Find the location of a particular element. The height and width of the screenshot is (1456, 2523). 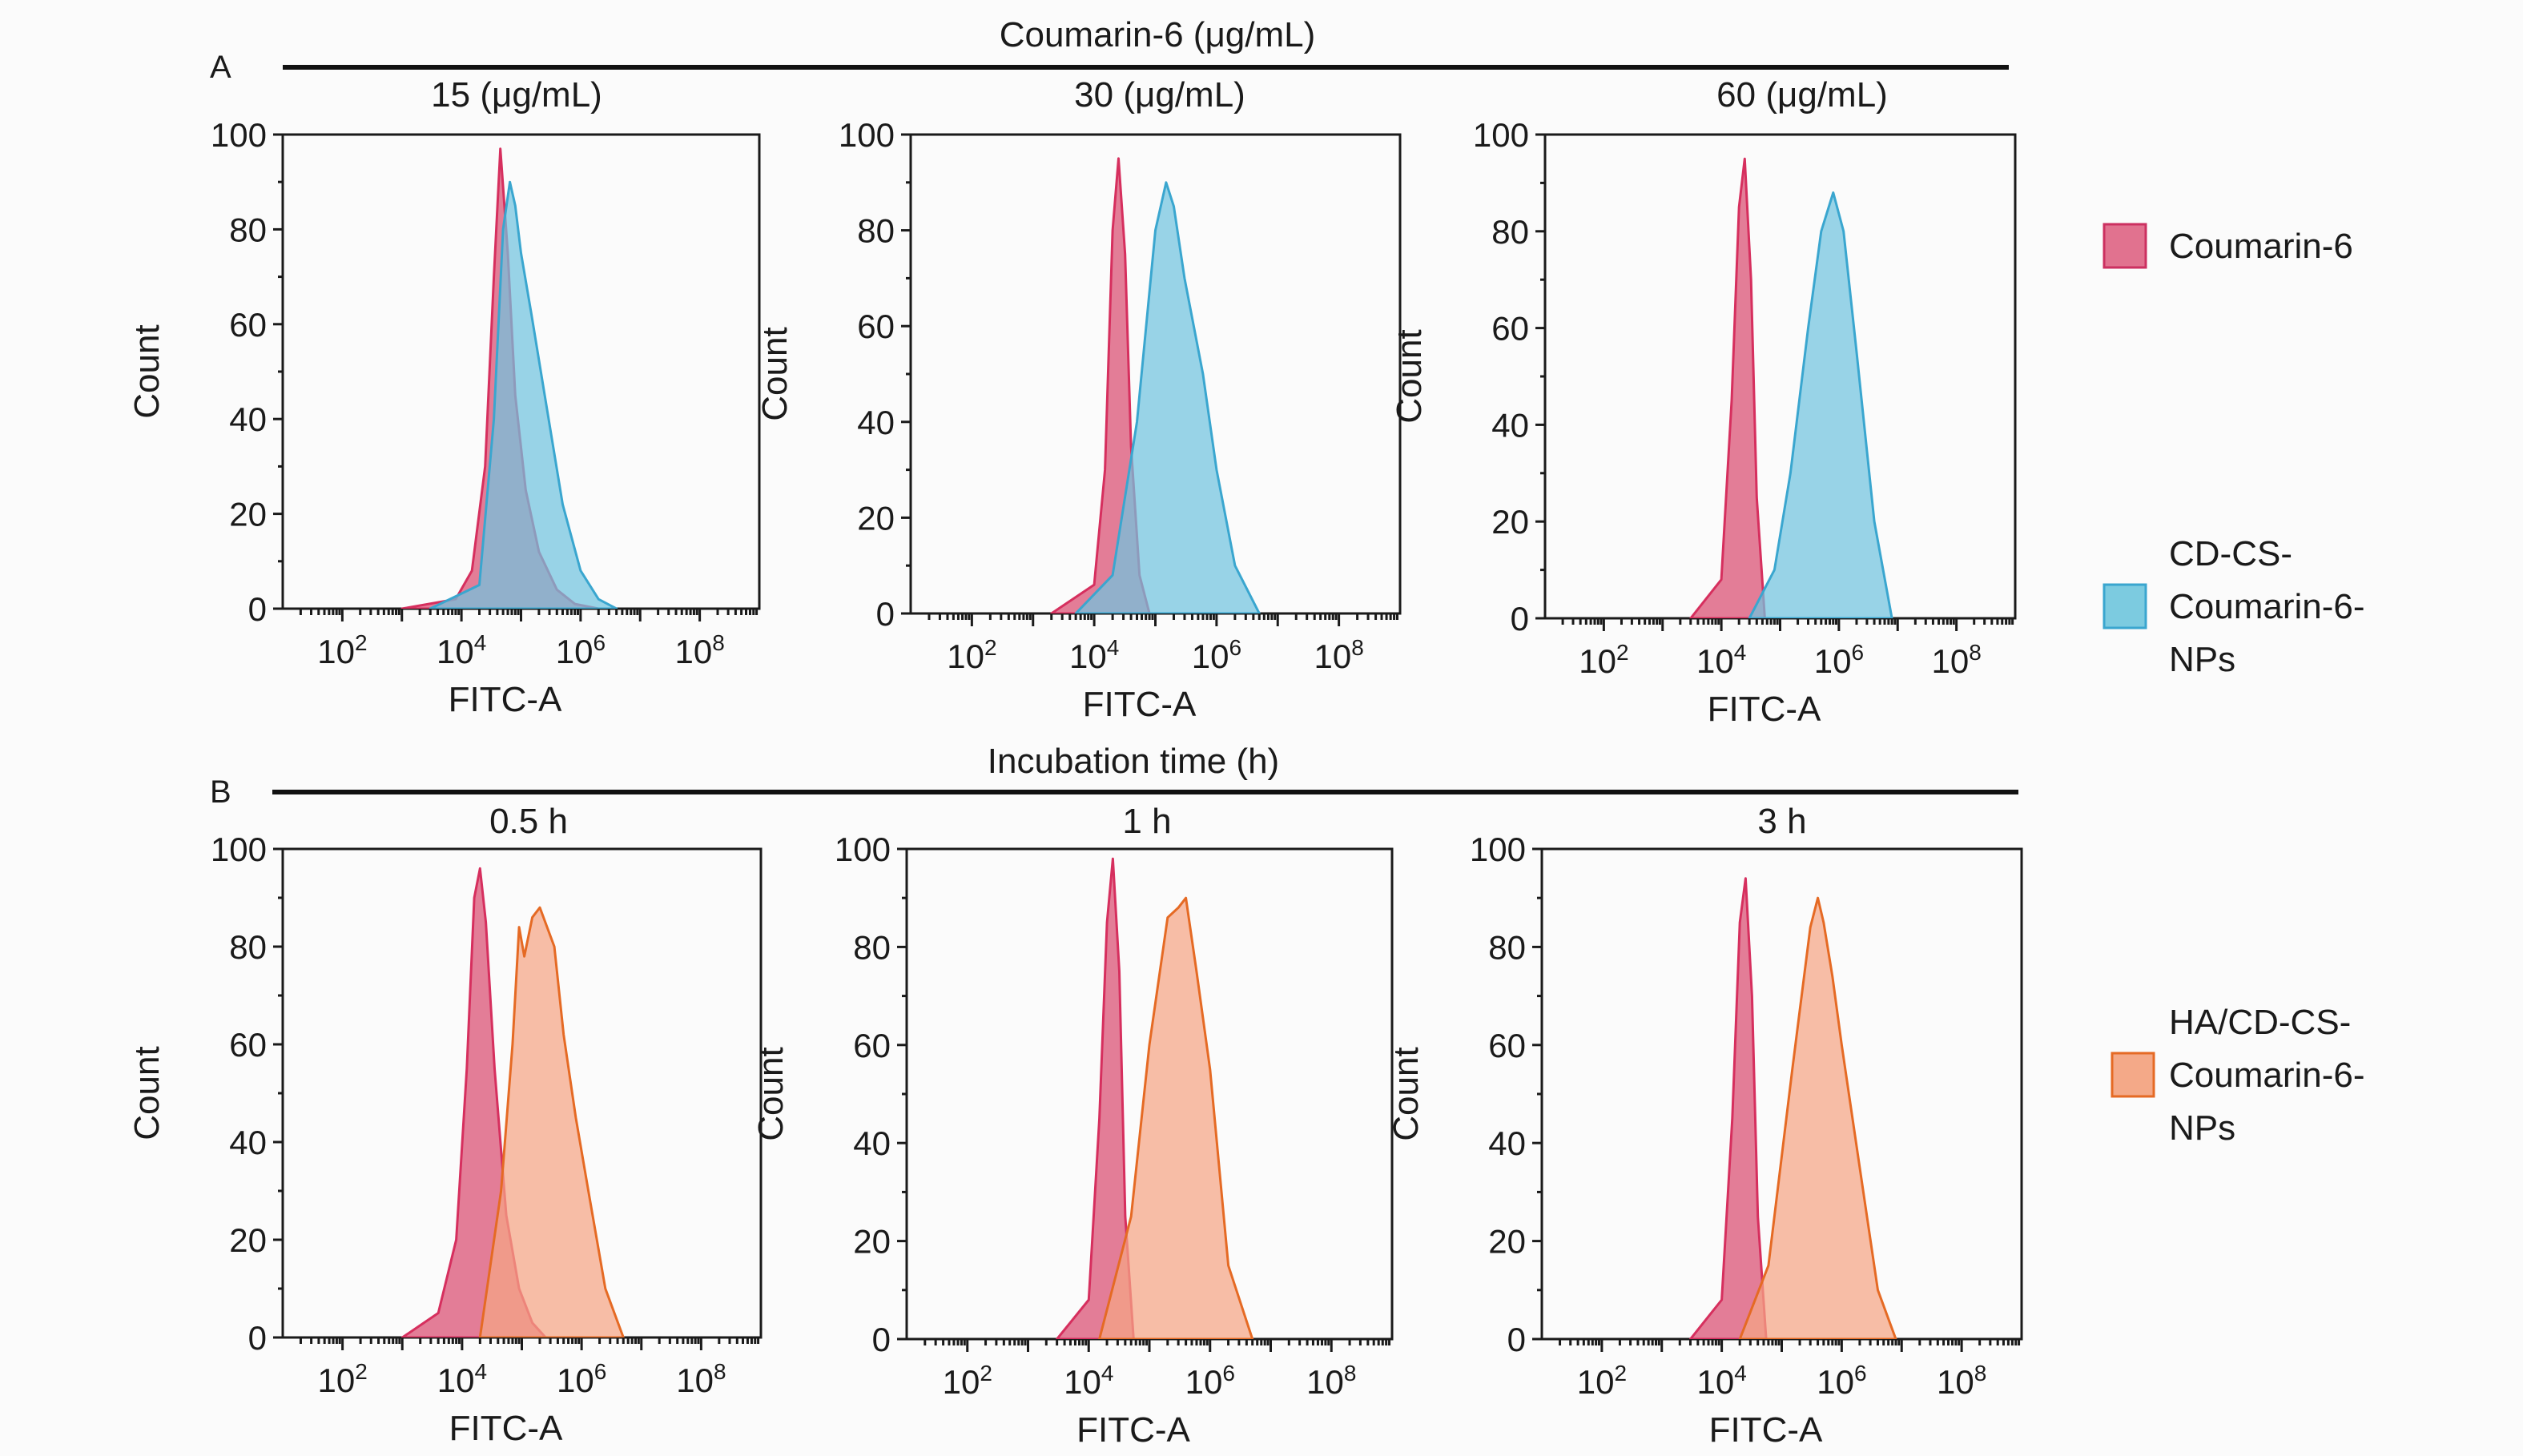

subplot-title: 1 h is located at coordinates (1147, 821).